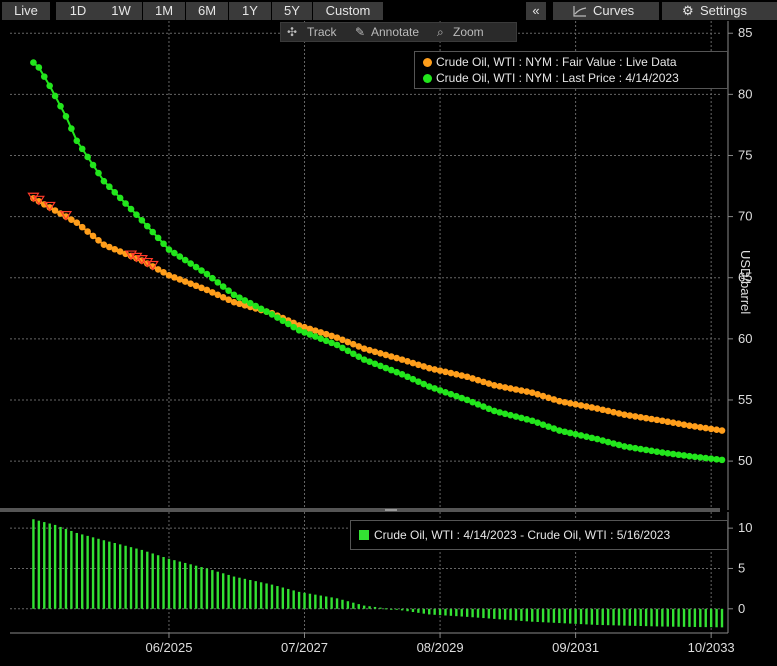  Describe the element at coordinates (468, 32) in the screenshot. I see `zoom-tool: Zoom` at that location.